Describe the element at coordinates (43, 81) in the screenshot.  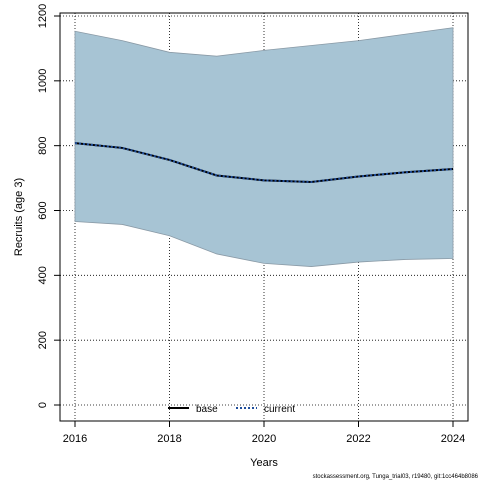
I see `y-tick-label: 1000` at that location.